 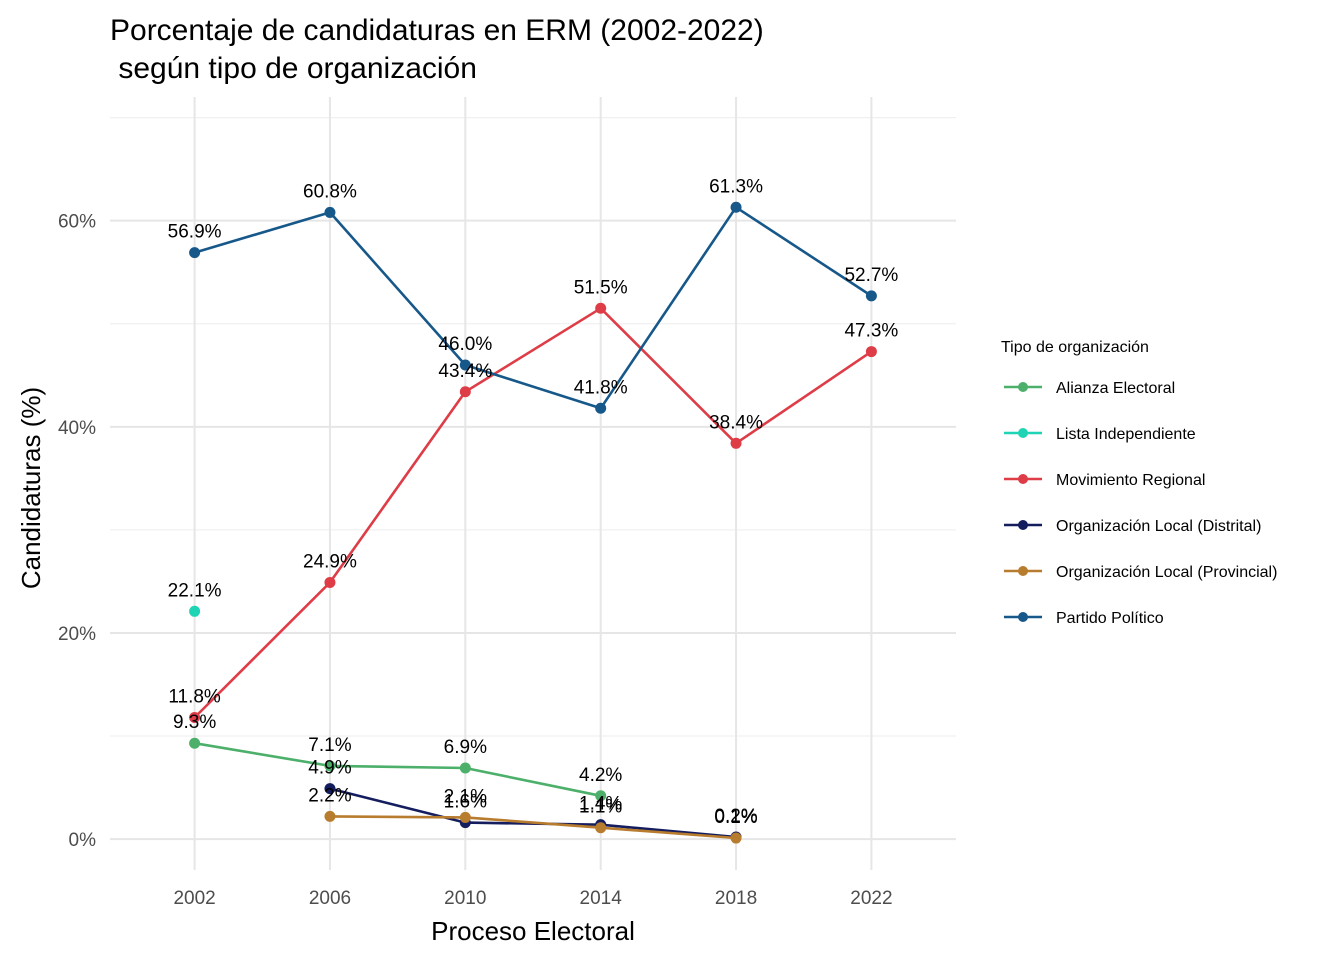 What do you see at coordinates (465, 344) in the screenshot?
I see `data-label: 46.0%` at bounding box center [465, 344].